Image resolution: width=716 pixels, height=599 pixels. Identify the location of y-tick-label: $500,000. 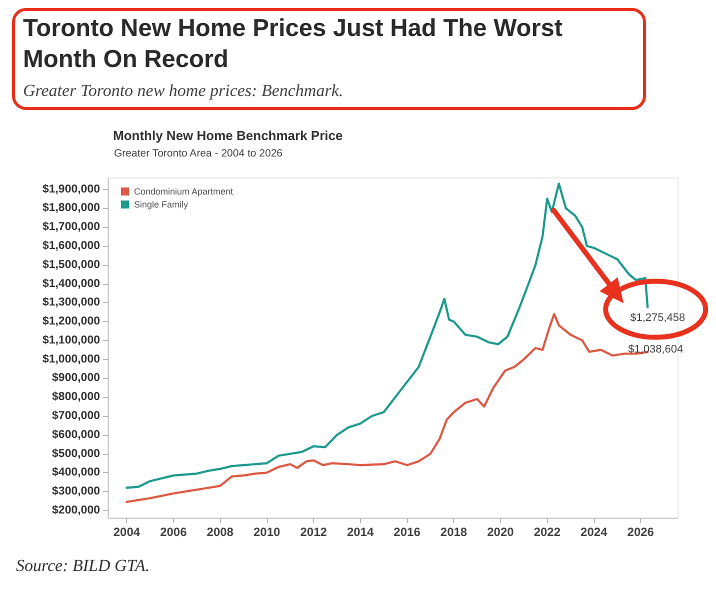
(76, 454).